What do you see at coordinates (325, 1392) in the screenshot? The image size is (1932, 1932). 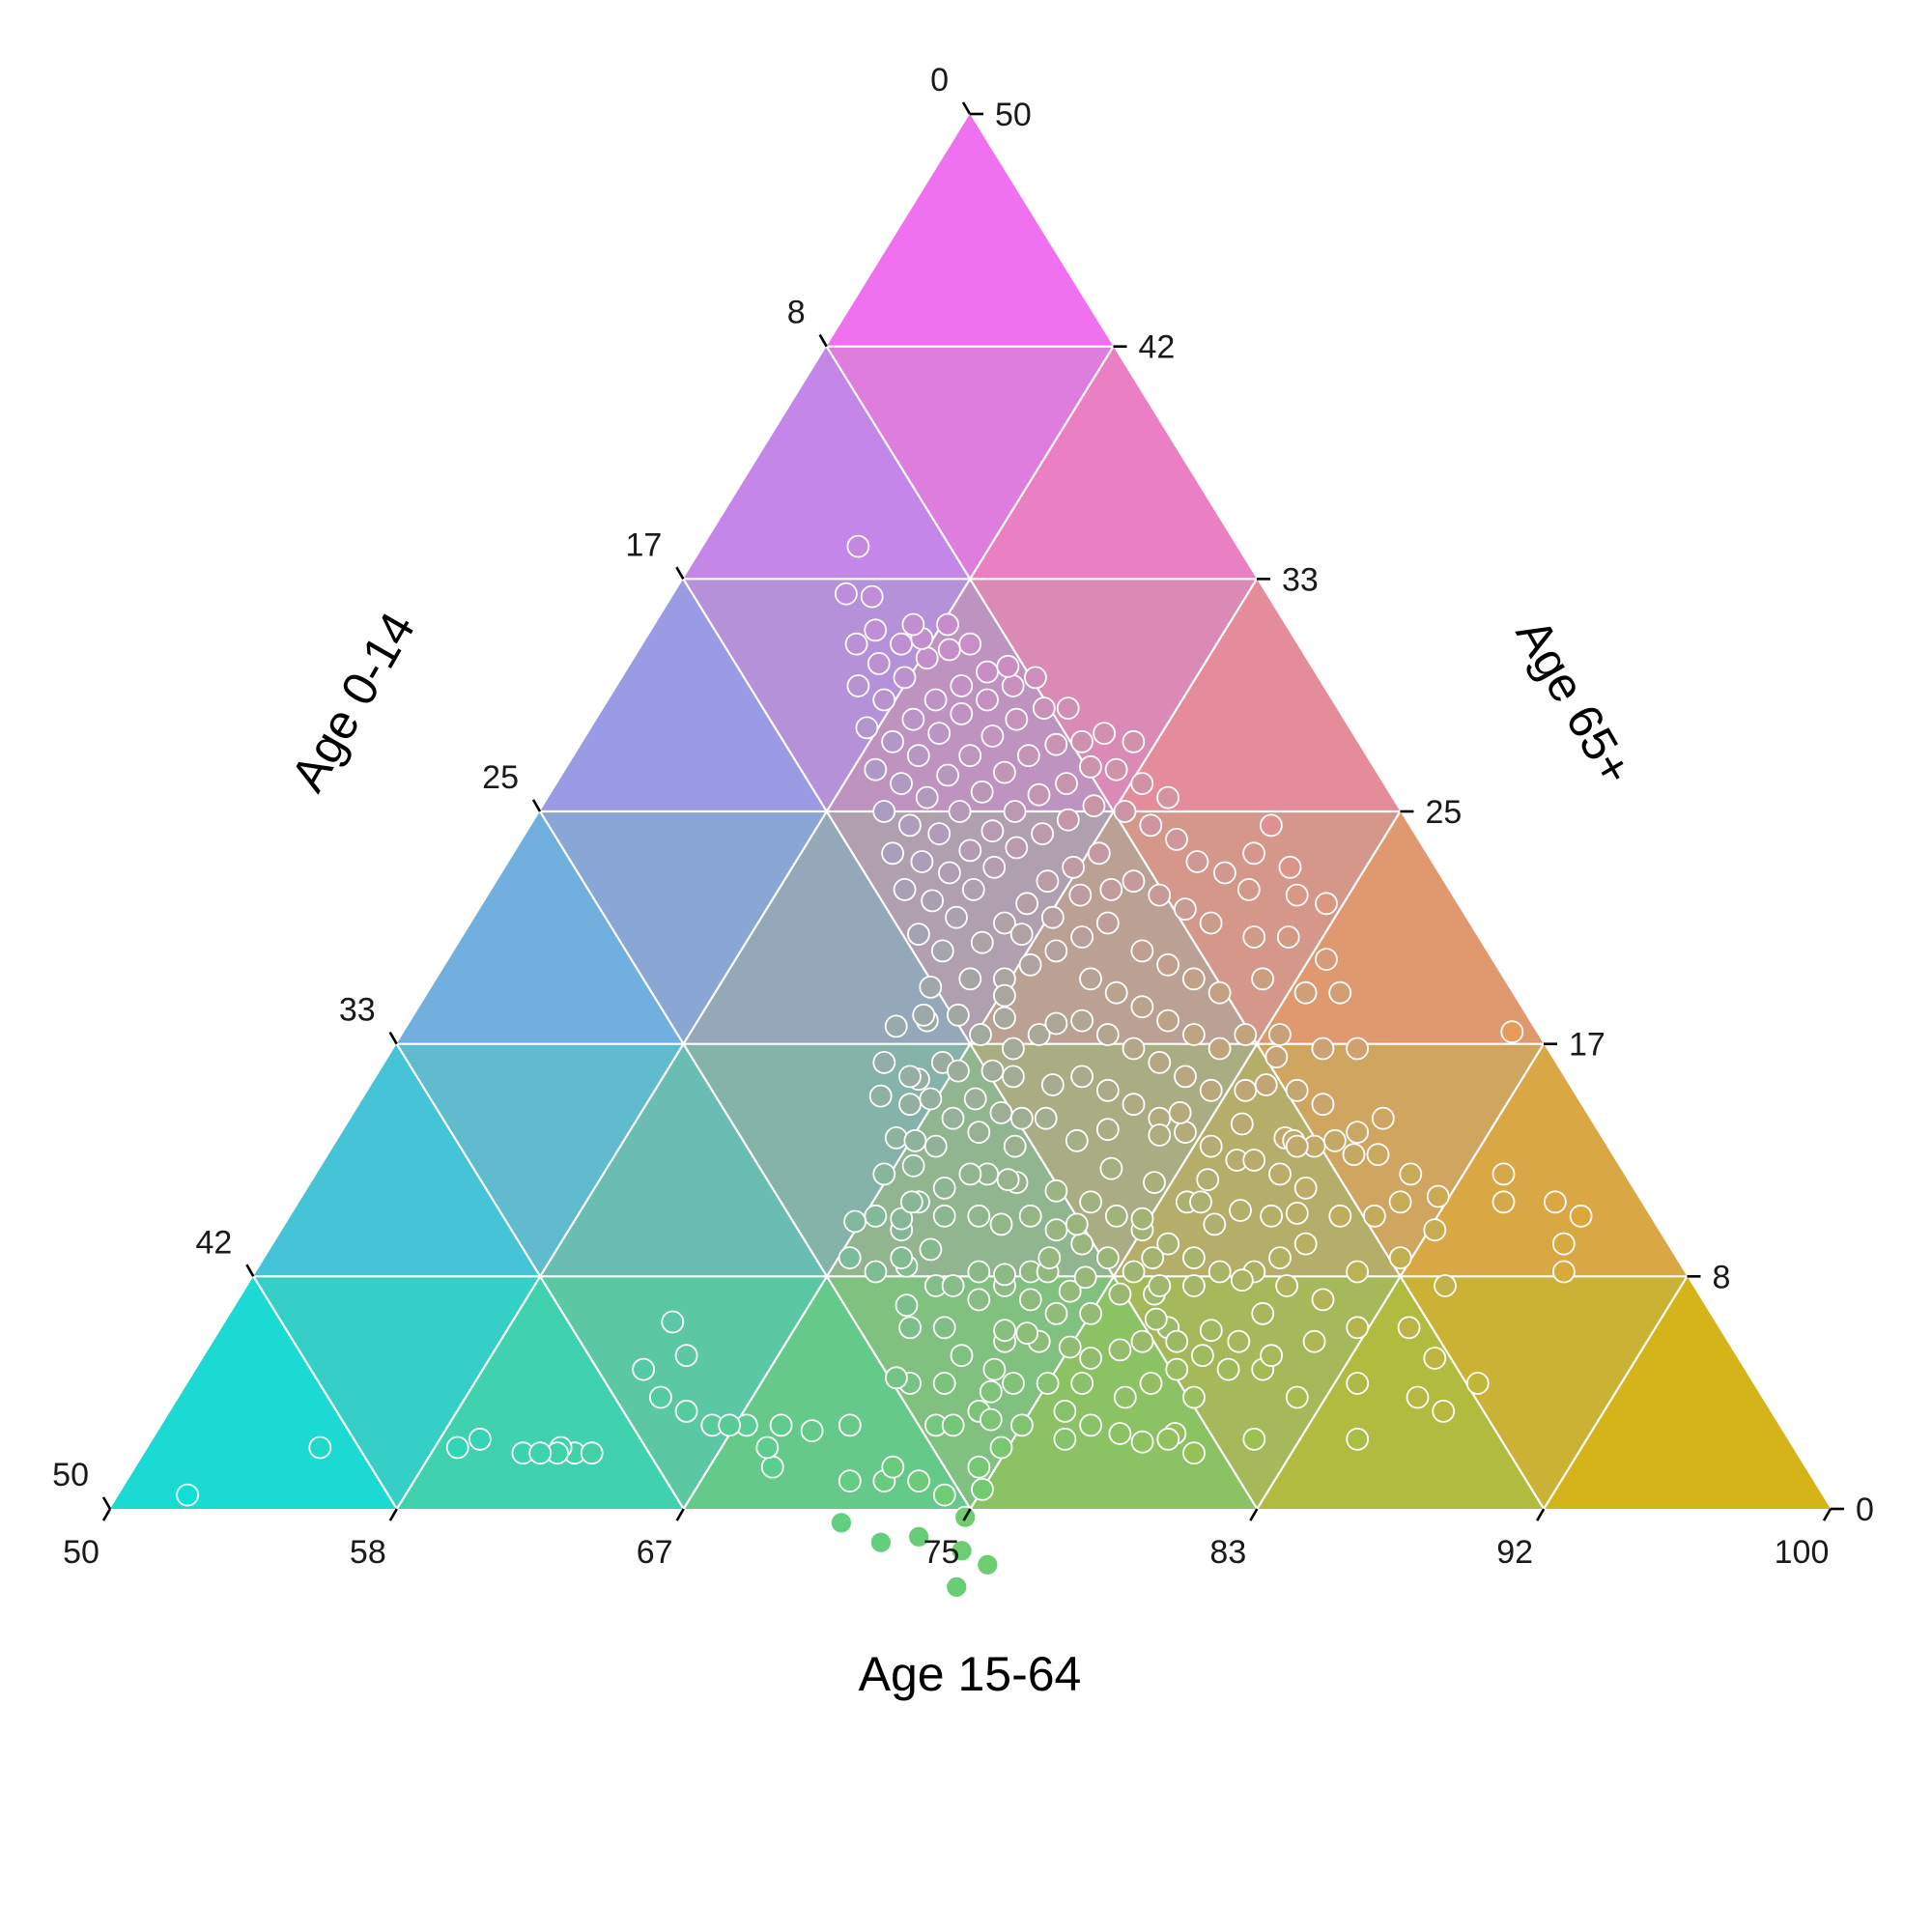 I see `grid-line` at bounding box center [325, 1392].